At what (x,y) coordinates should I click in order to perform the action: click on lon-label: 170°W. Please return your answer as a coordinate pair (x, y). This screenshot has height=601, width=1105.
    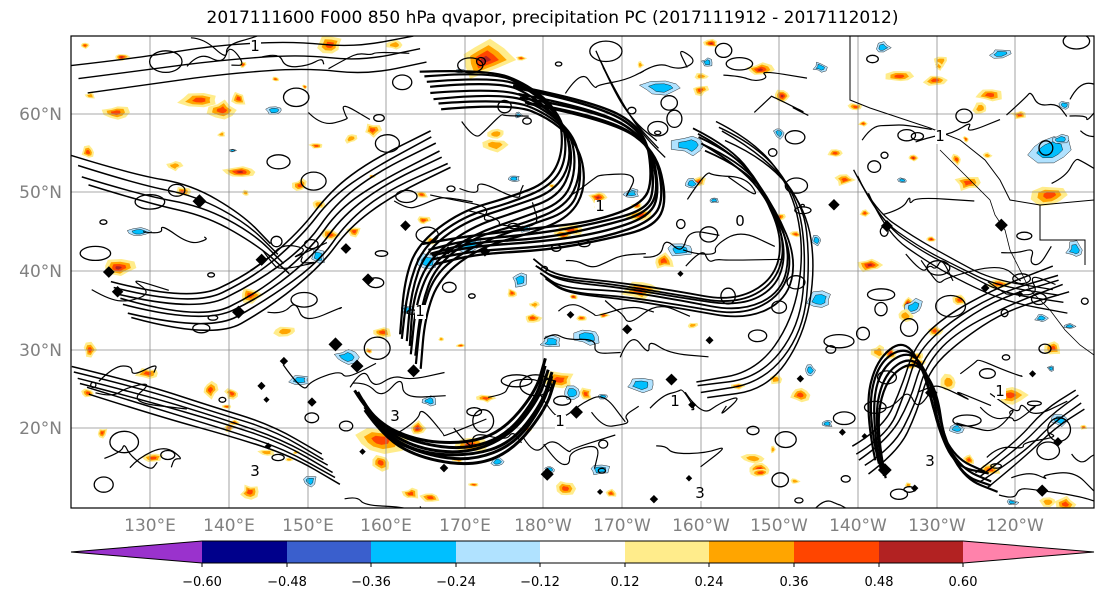
    Looking at the image, I should click on (622, 526).